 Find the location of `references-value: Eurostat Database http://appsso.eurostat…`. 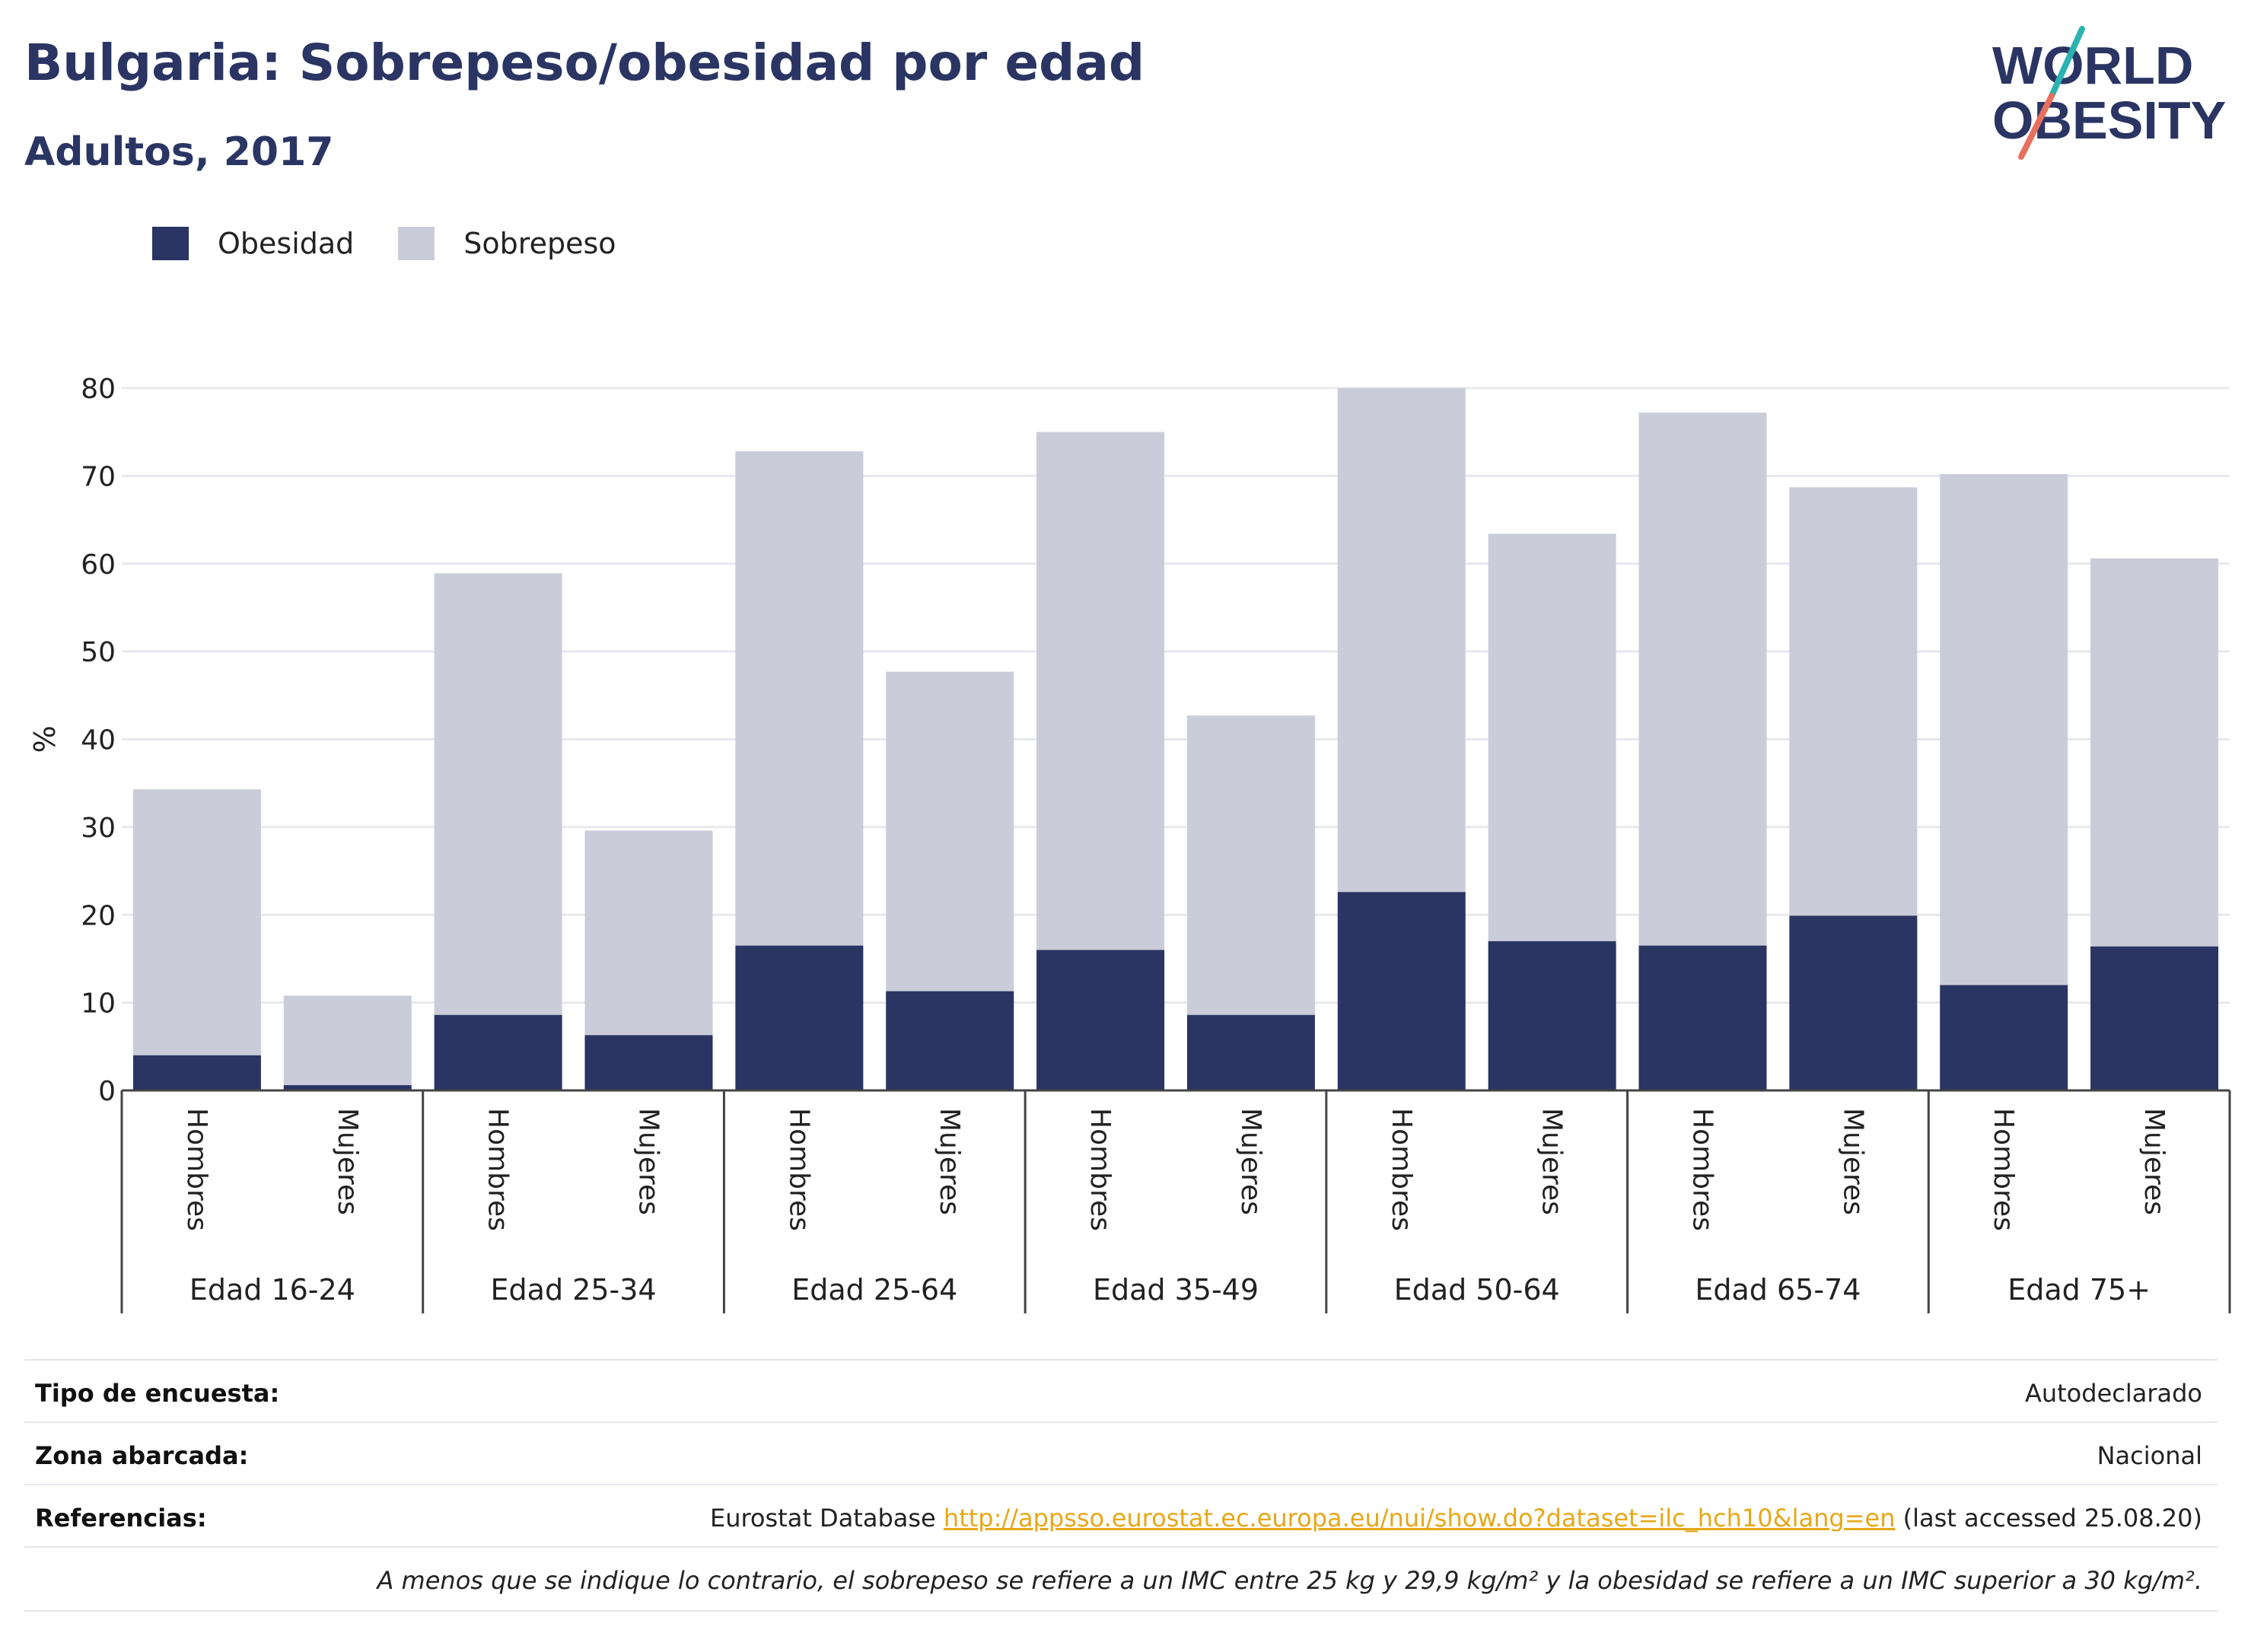

references-value: Eurostat Database http://appsso.eurostat… is located at coordinates (1456, 1518).